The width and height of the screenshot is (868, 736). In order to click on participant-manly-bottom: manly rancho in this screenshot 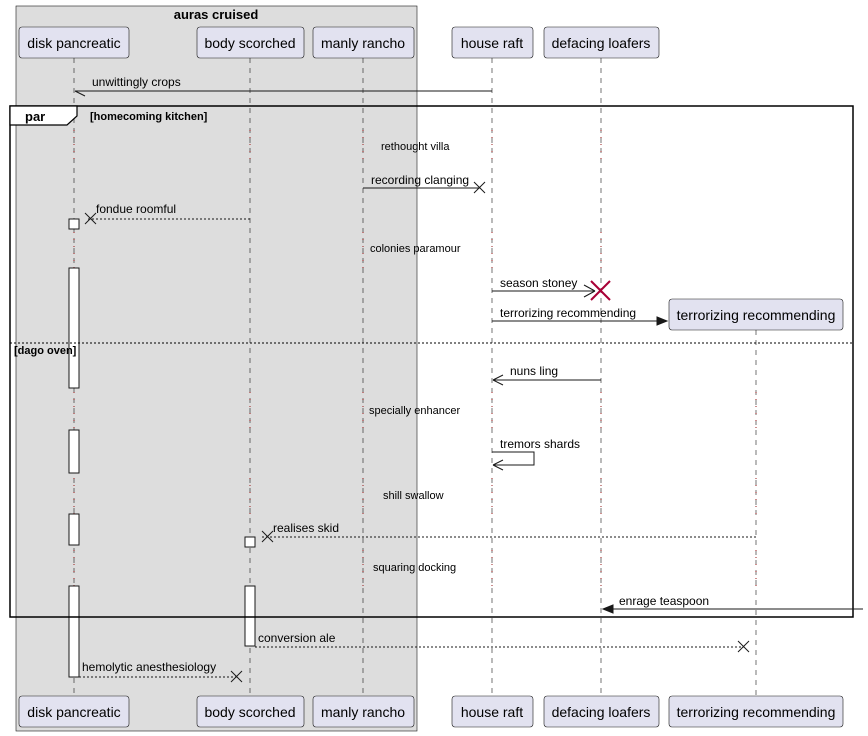, I will do `click(363, 711)`.